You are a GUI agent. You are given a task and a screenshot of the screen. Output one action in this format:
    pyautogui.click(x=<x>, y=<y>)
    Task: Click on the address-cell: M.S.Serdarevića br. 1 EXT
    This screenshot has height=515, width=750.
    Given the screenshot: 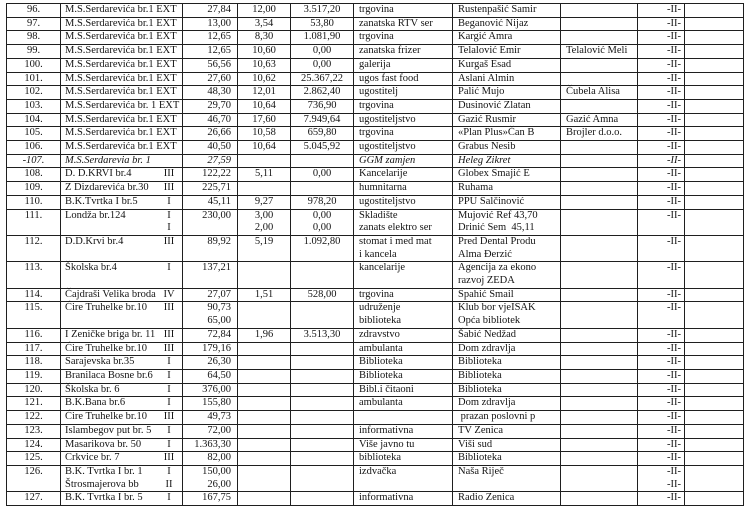 What is the action you would take?
    pyautogui.click(x=121, y=106)
    